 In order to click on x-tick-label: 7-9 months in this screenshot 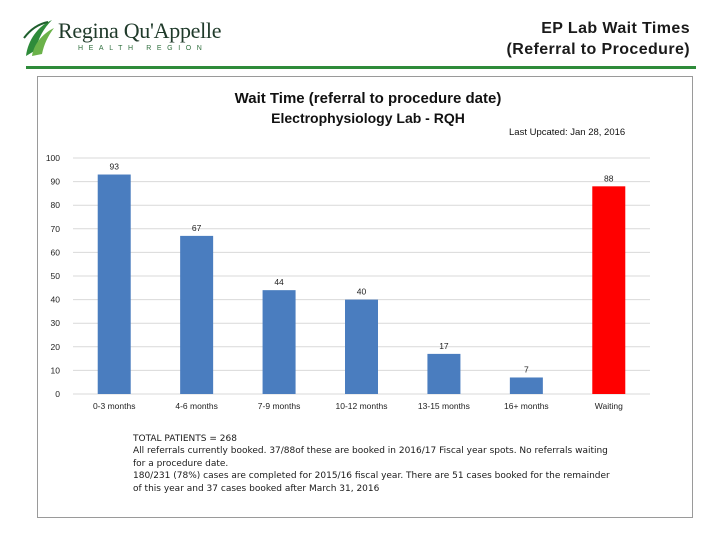, I will do `click(279, 406)`.